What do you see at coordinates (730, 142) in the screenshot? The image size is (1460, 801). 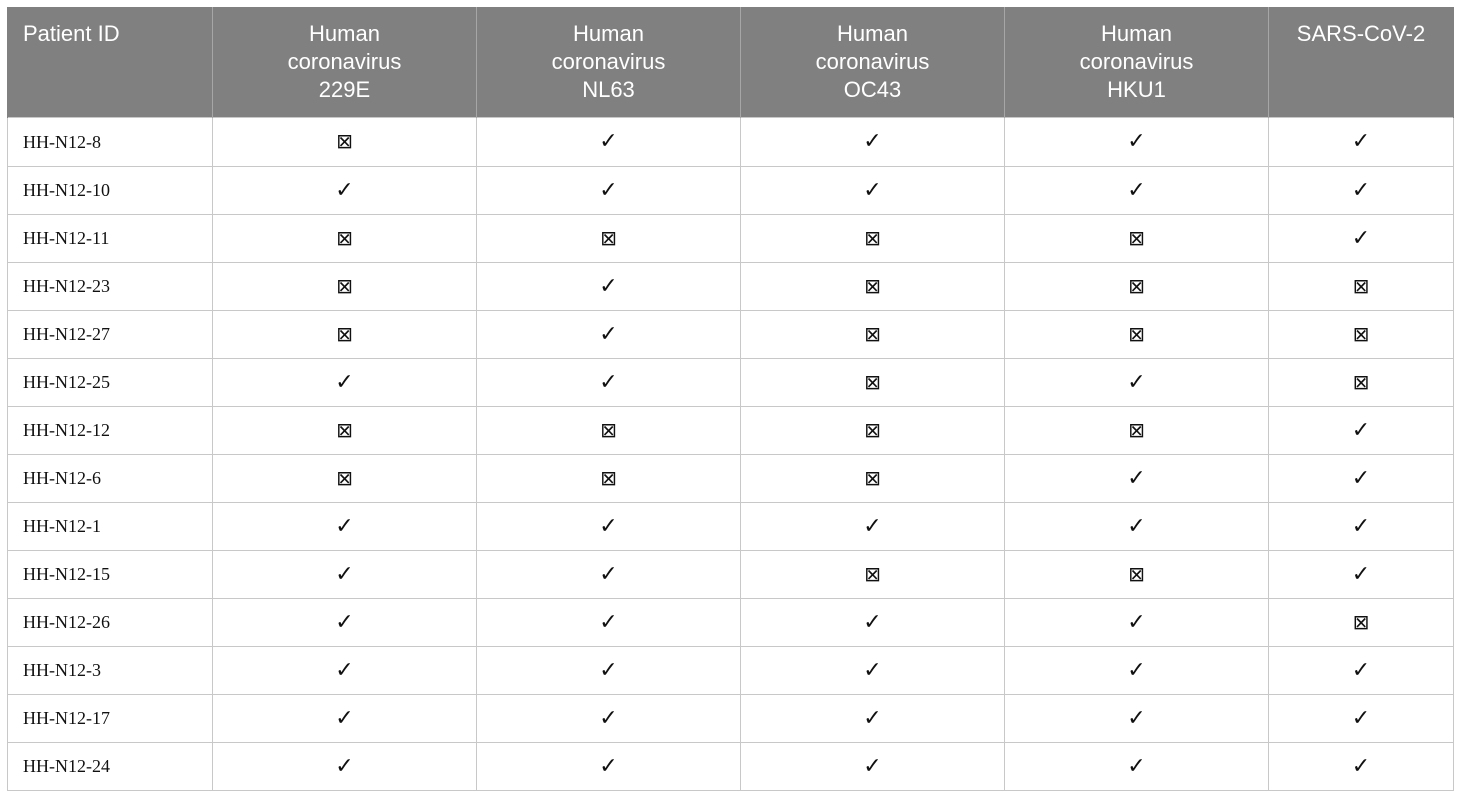 I see `table-row: HH-N12-8 ⊠ ✓ ✓ ✓ ✓` at bounding box center [730, 142].